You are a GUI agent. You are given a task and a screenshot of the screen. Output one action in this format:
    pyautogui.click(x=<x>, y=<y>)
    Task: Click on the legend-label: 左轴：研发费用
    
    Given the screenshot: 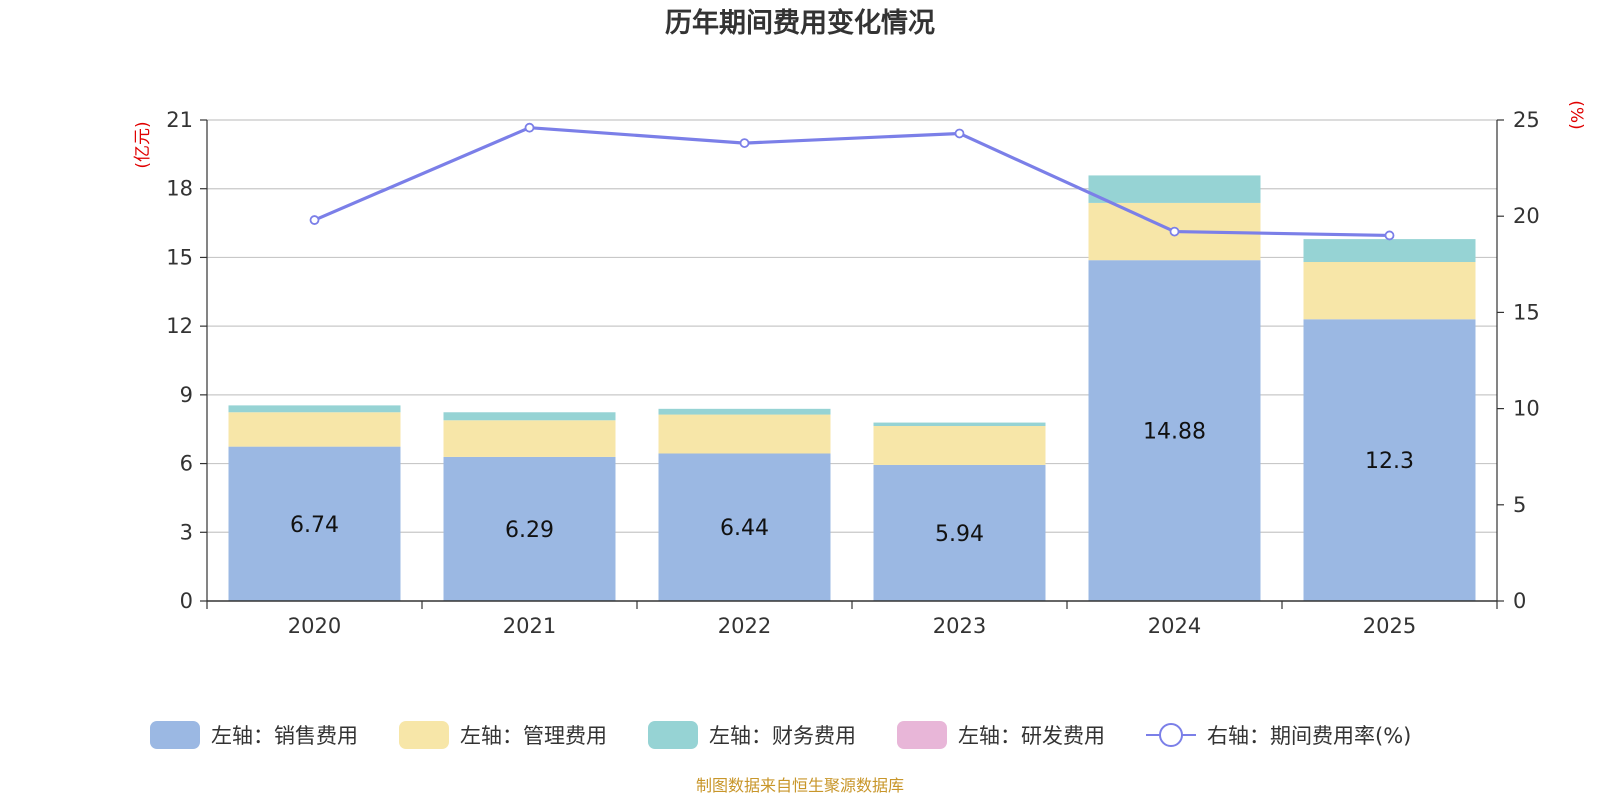 What is the action you would take?
    pyautogui.click(x=1031, y=736)
    